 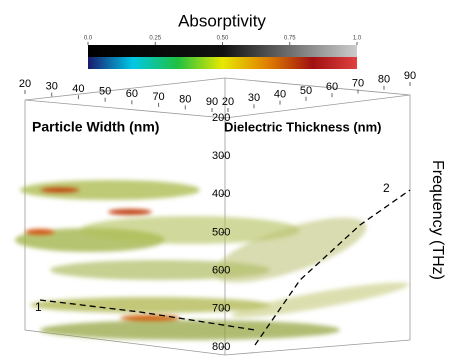 I want to click on colorbar-tick-label: 0.50, so click(x=223, y=39).